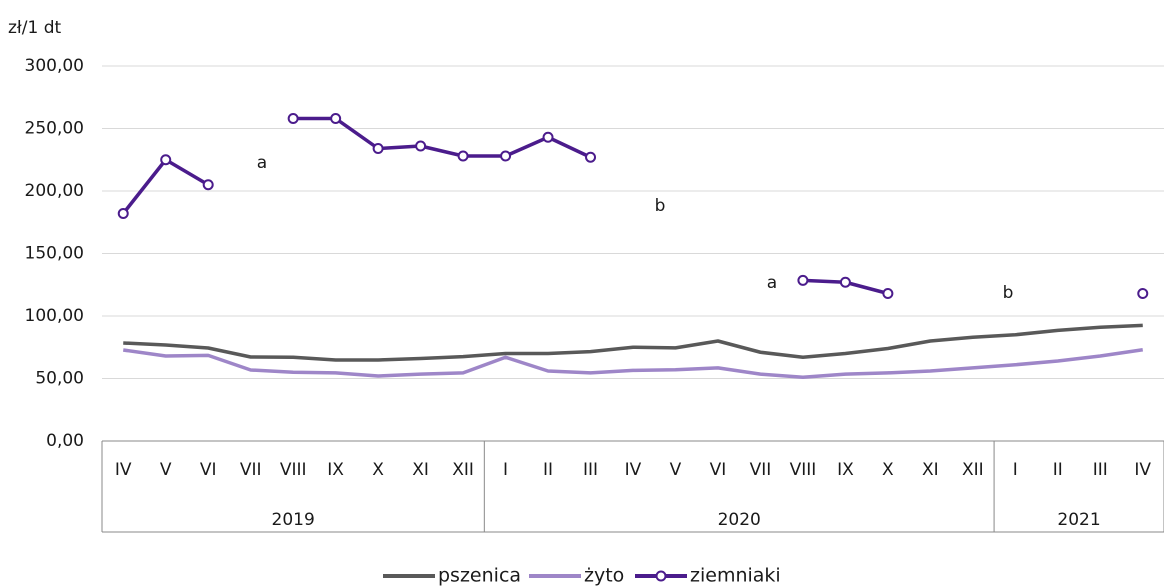  I want to click on y-tick-label: 300,00, so click(54, 66).